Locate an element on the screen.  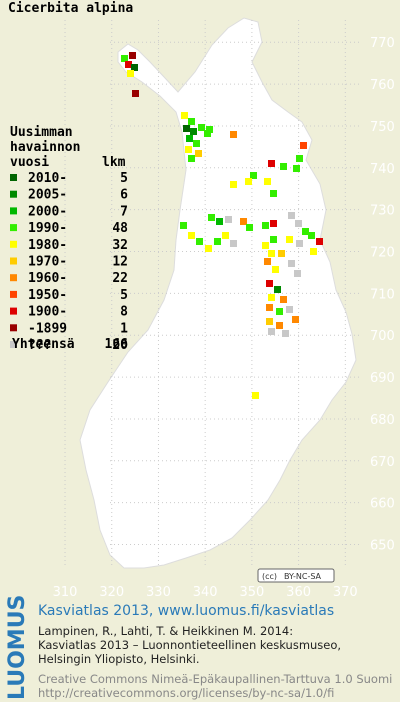
cc-icon: (cc) is located at coordinates (269, 576).